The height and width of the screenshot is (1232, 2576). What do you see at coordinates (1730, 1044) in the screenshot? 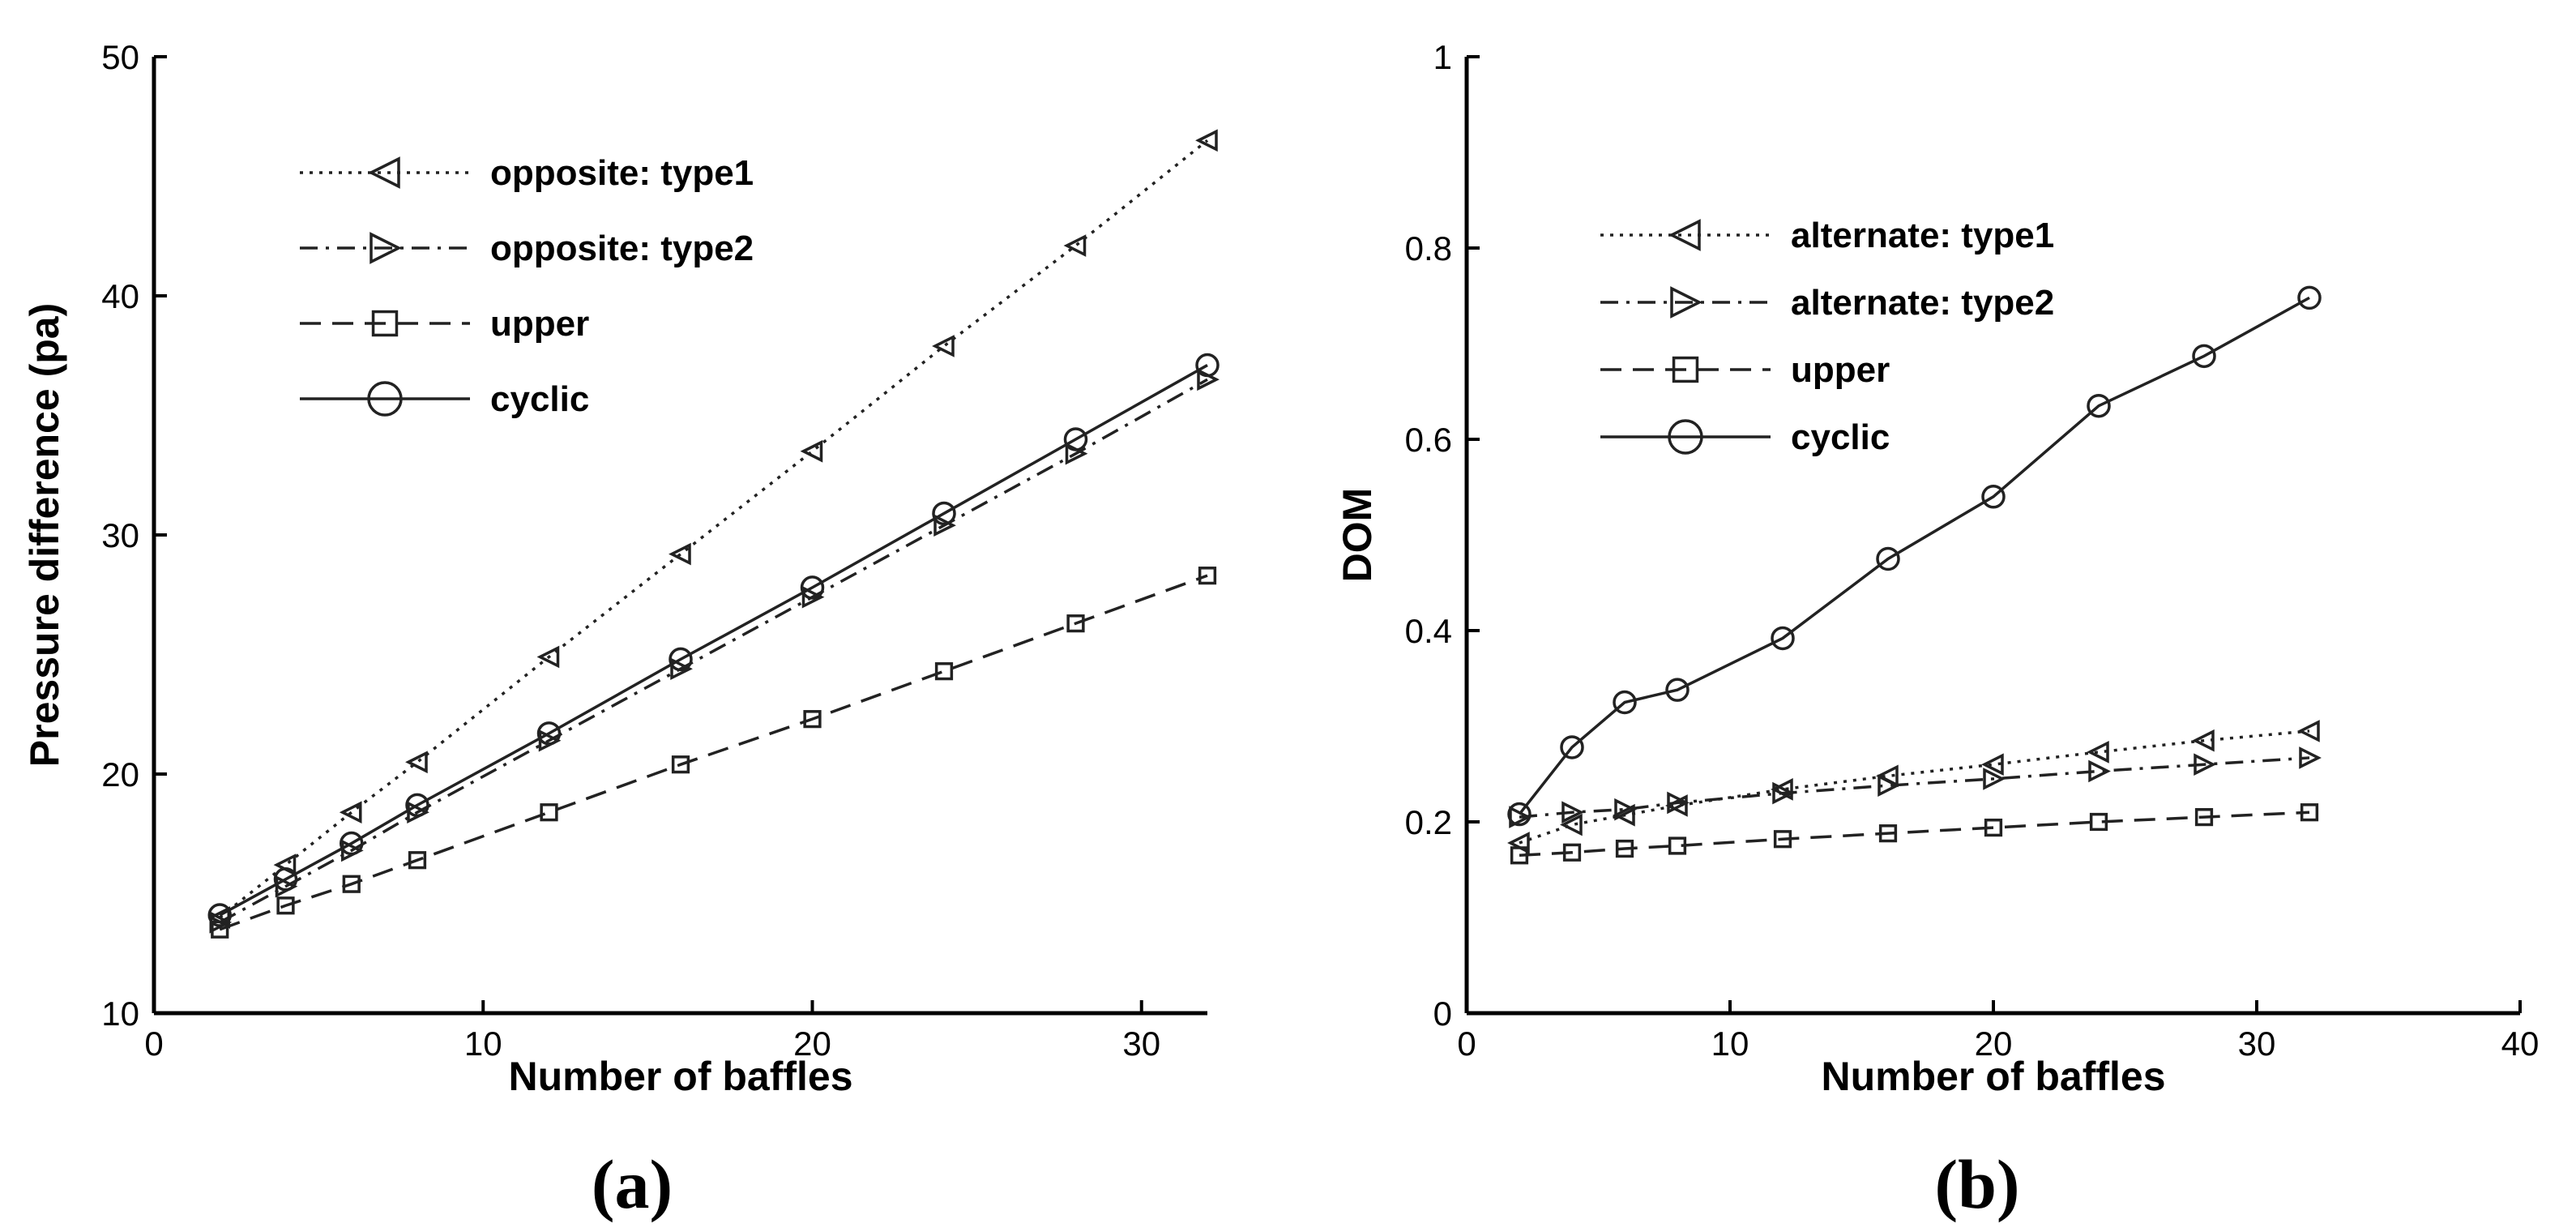
I see `x-tick-label-b: 10` at bounding box center [1730, 1044].